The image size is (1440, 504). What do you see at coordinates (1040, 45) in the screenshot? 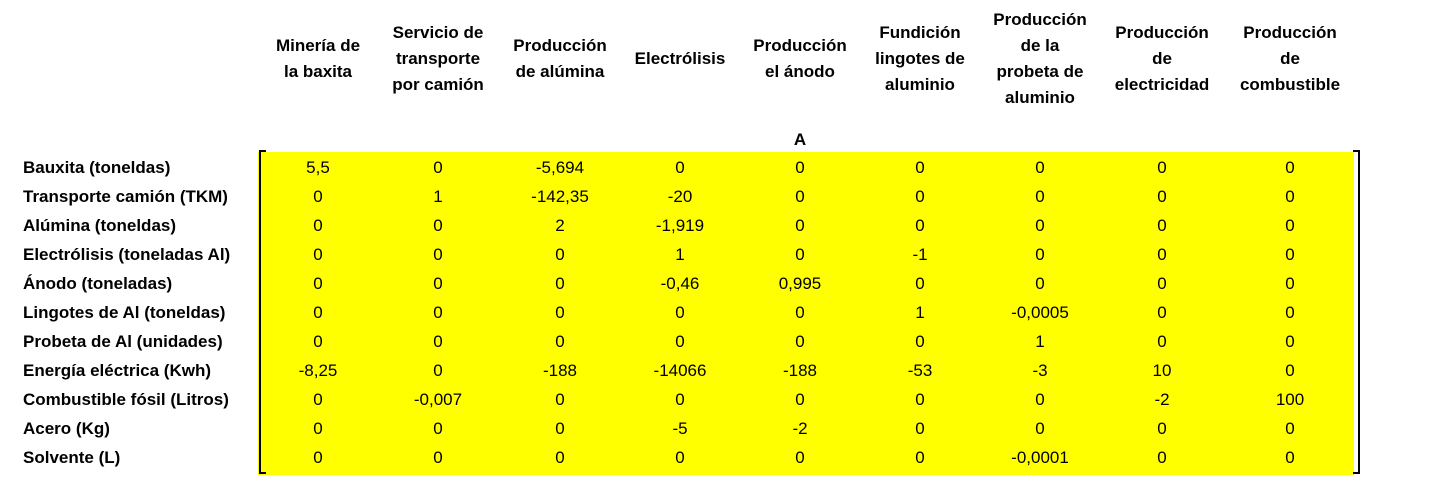
I see `column-header-line: de la` at bounding box center [1040, 45].